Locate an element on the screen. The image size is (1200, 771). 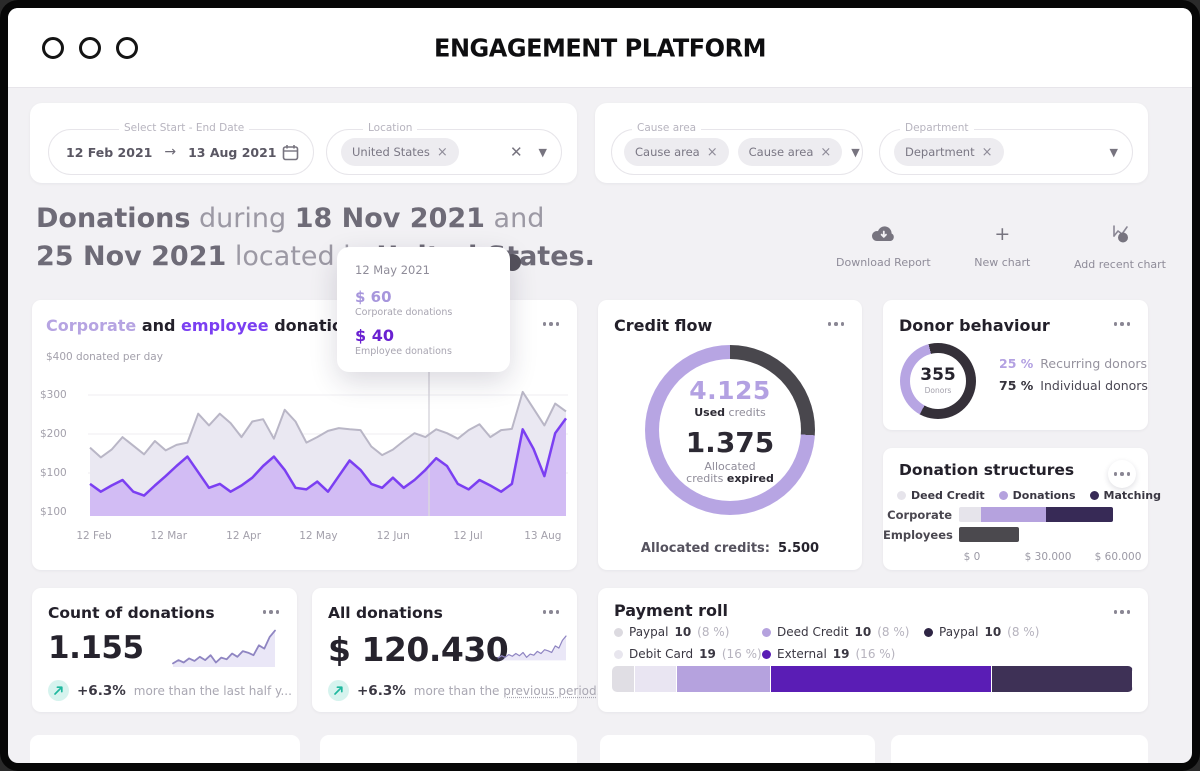
bar-row-label: Employees is located at coordinates (918, 534).